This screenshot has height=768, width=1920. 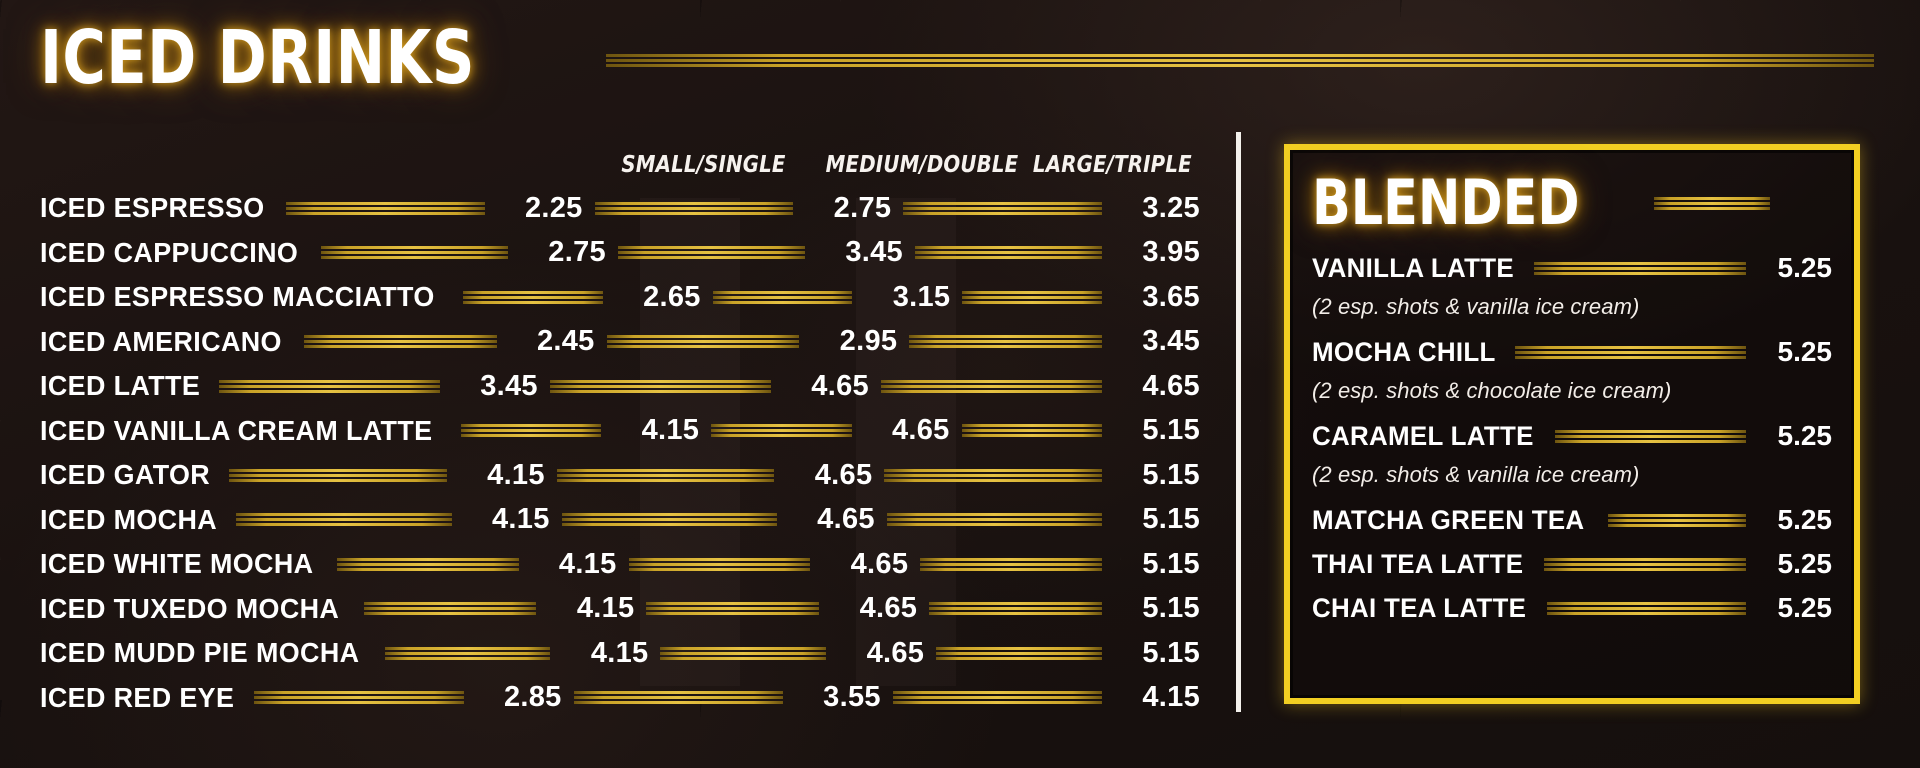 I want to click on table-column-headers: SMALL/SINGLE MEDIUM/DOUBLE LARGE/TRIPLE, so click(x=620, y=169).